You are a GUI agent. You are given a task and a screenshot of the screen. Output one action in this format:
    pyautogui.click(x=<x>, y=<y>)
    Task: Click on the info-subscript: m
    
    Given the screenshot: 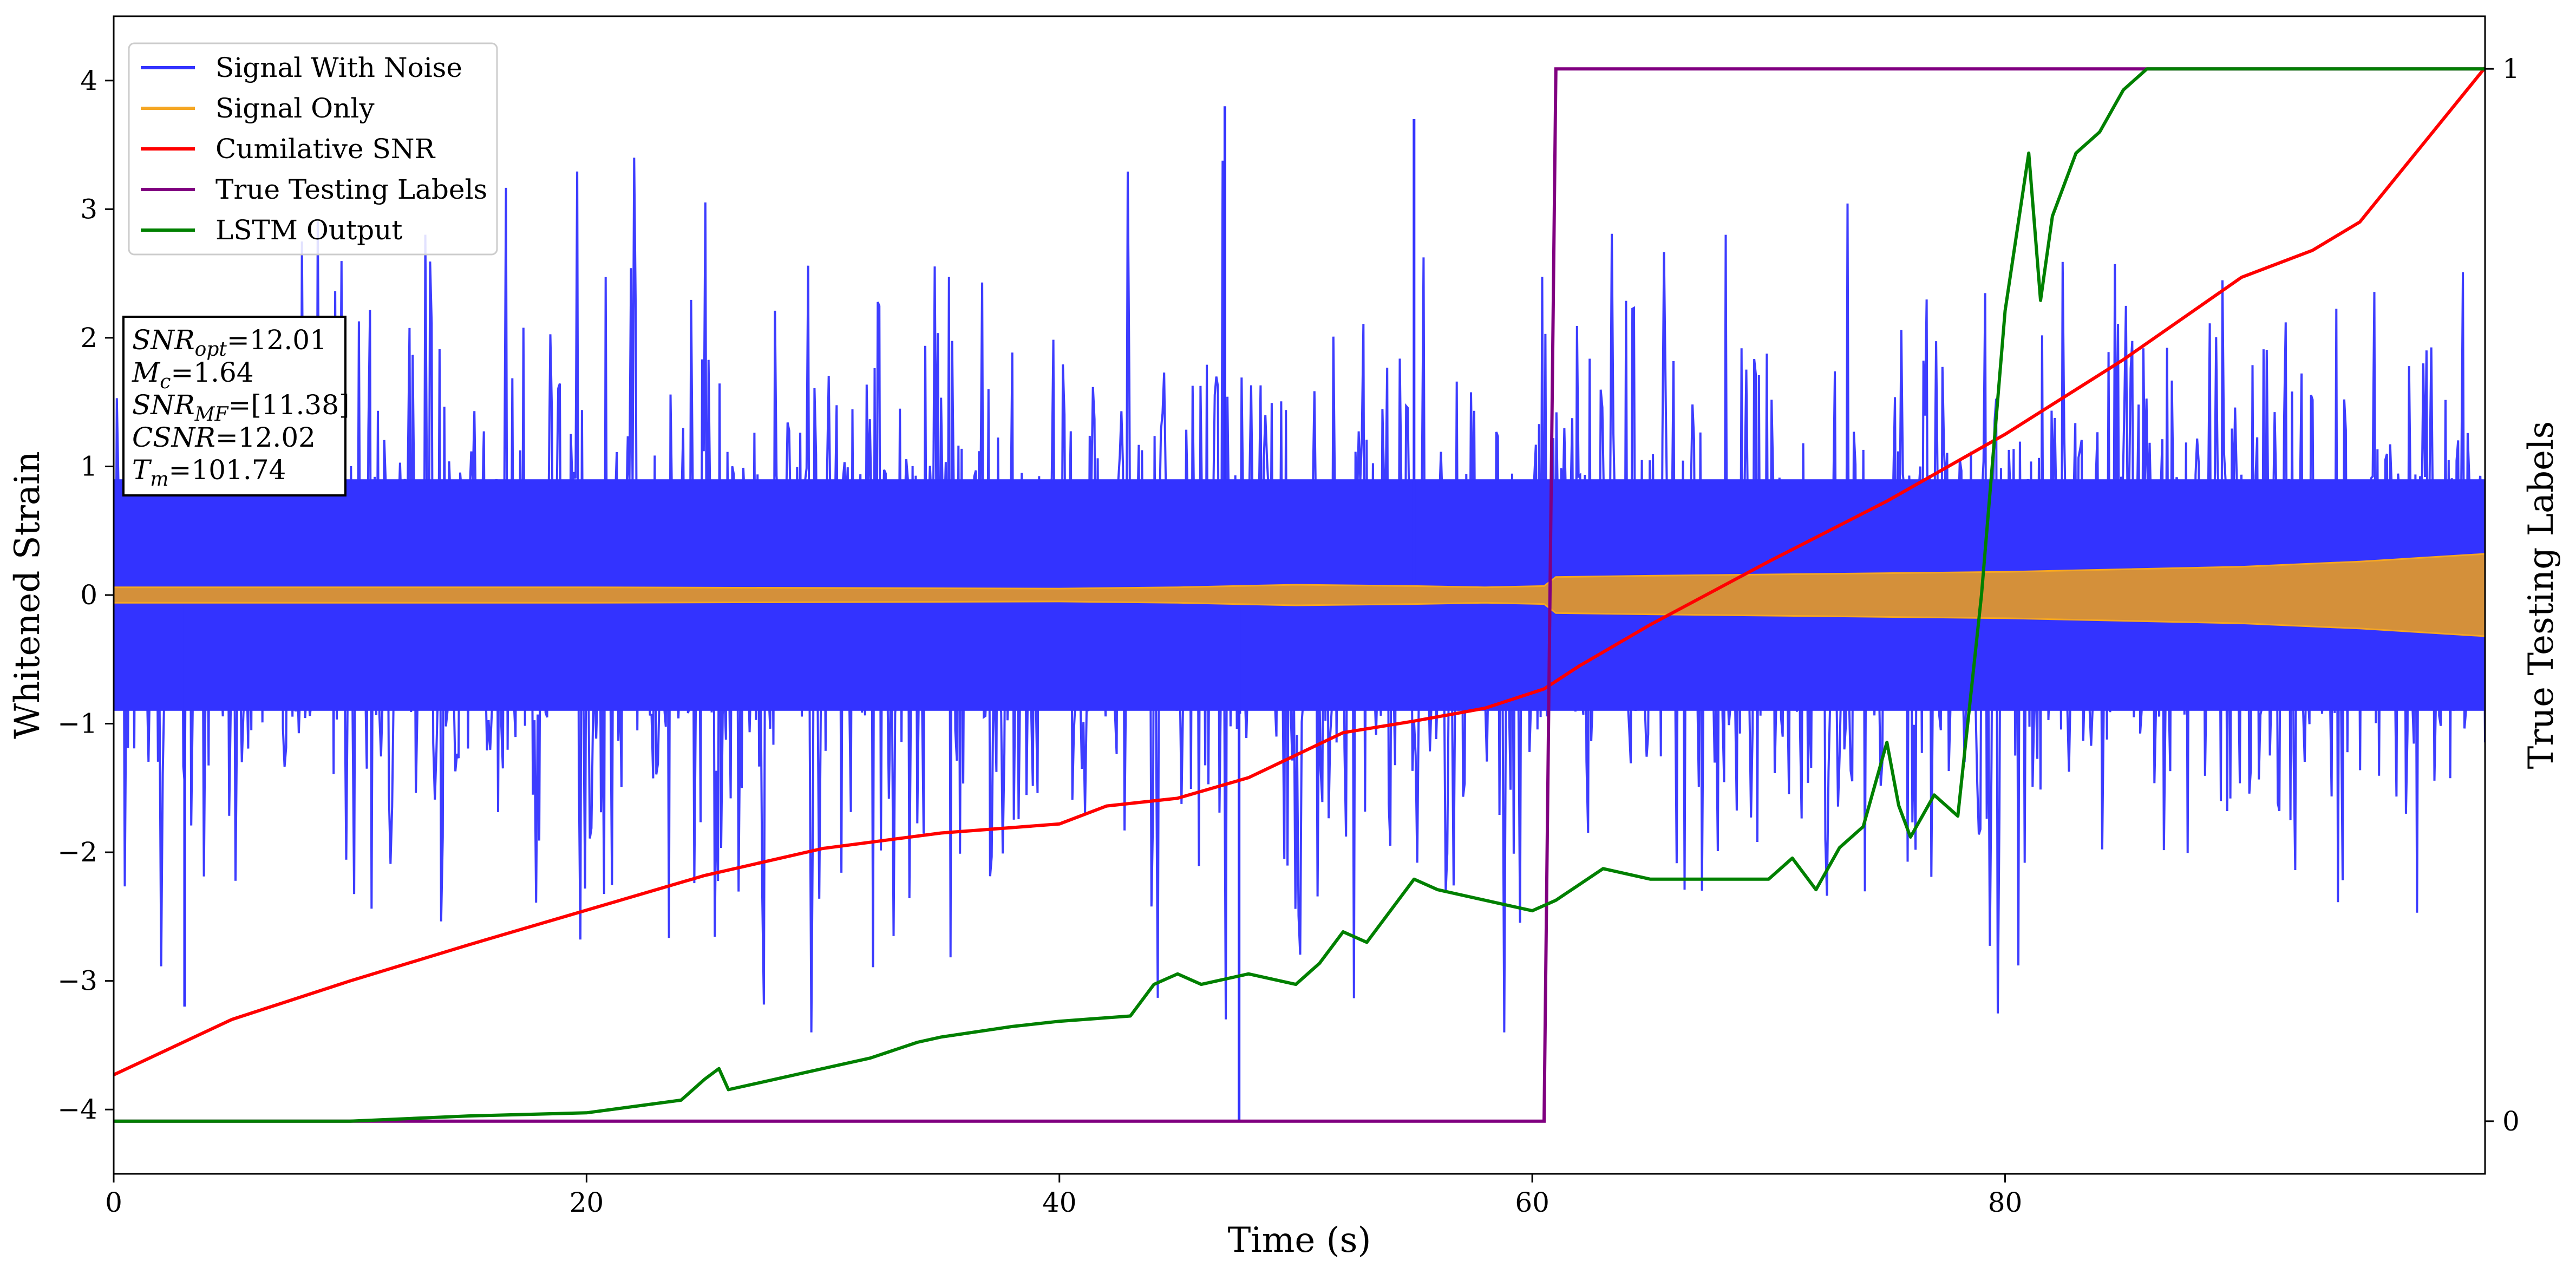 What is the action you would take?
    pyautogui.click(x=159, y=479)
    